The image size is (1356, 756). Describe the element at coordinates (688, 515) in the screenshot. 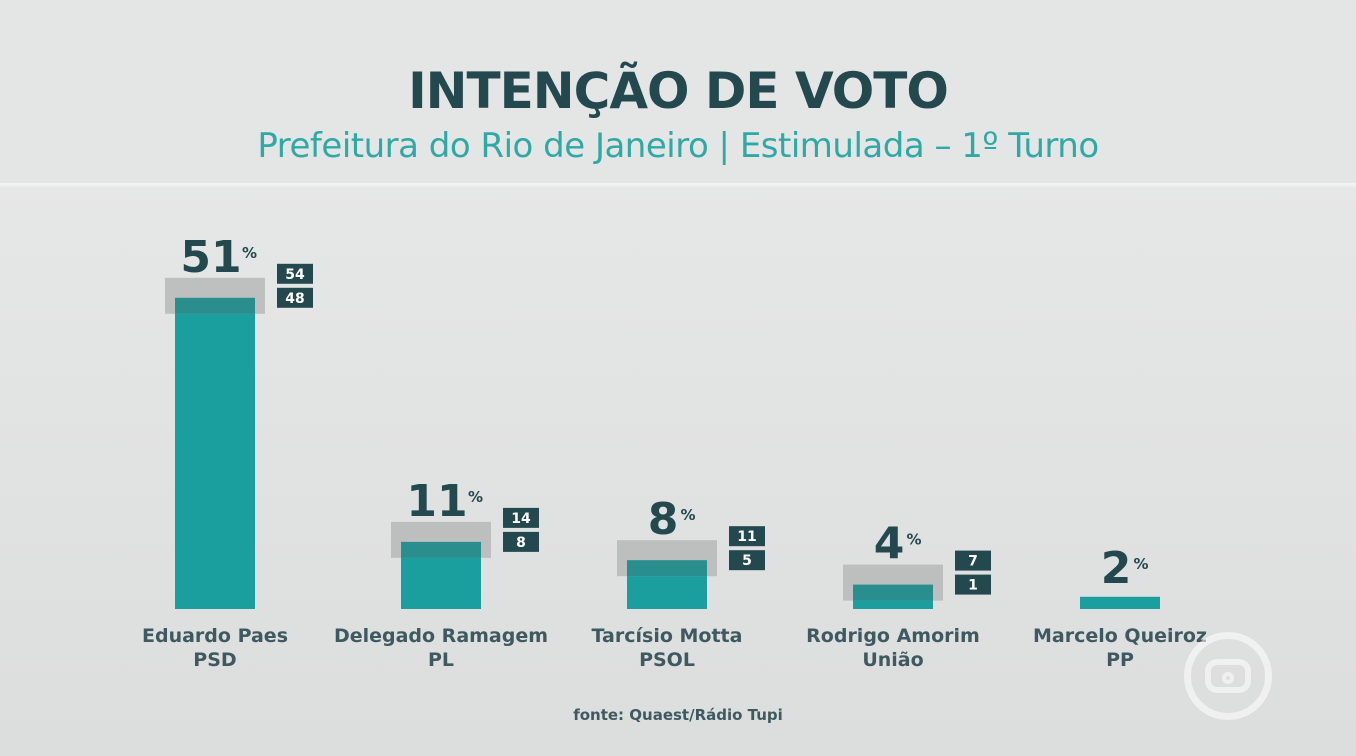

I see `percent-sign-2: %` at that location.